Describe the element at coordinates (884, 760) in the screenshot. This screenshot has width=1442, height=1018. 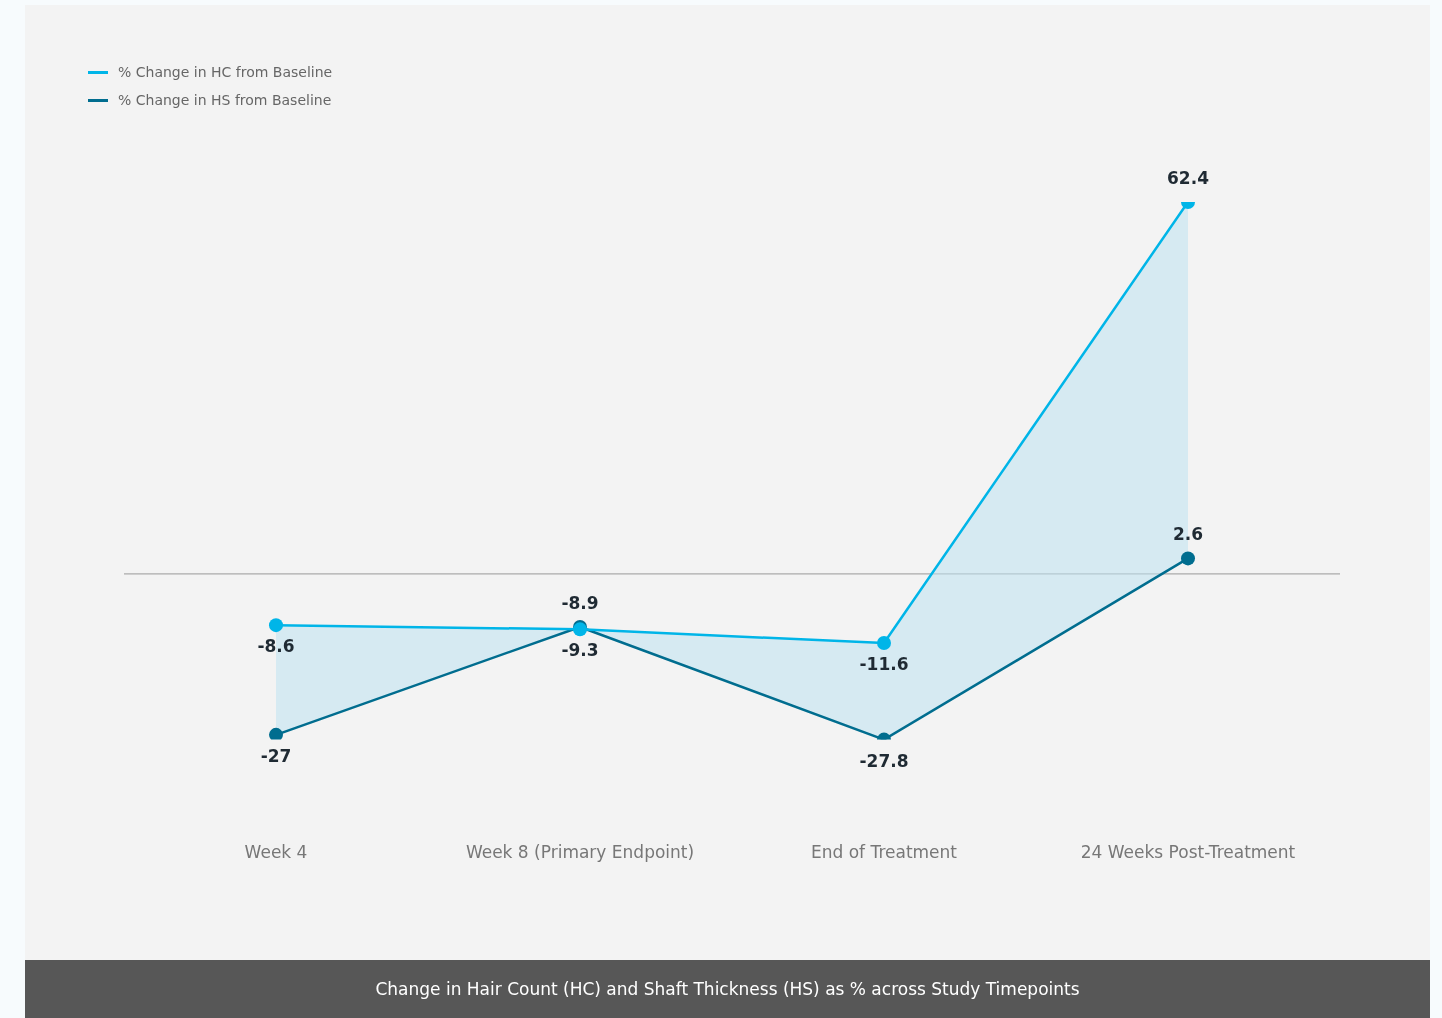
I see `data-label: -27.8` at that location.